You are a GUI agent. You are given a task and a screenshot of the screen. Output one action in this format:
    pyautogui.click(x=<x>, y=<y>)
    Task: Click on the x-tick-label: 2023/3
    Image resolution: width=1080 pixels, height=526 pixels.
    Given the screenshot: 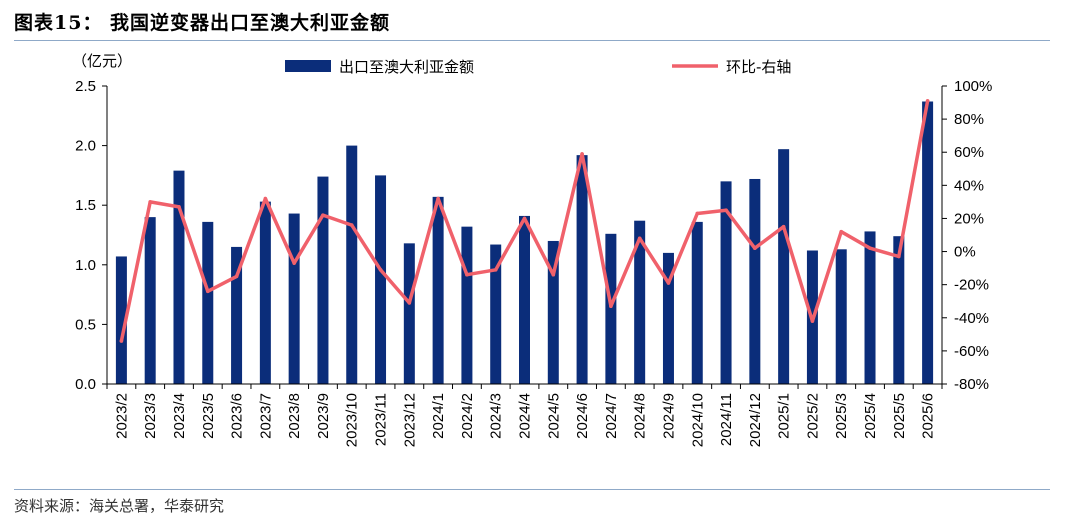 What is the action you would take?
    pyautogui.click(x=150, y=416)
    